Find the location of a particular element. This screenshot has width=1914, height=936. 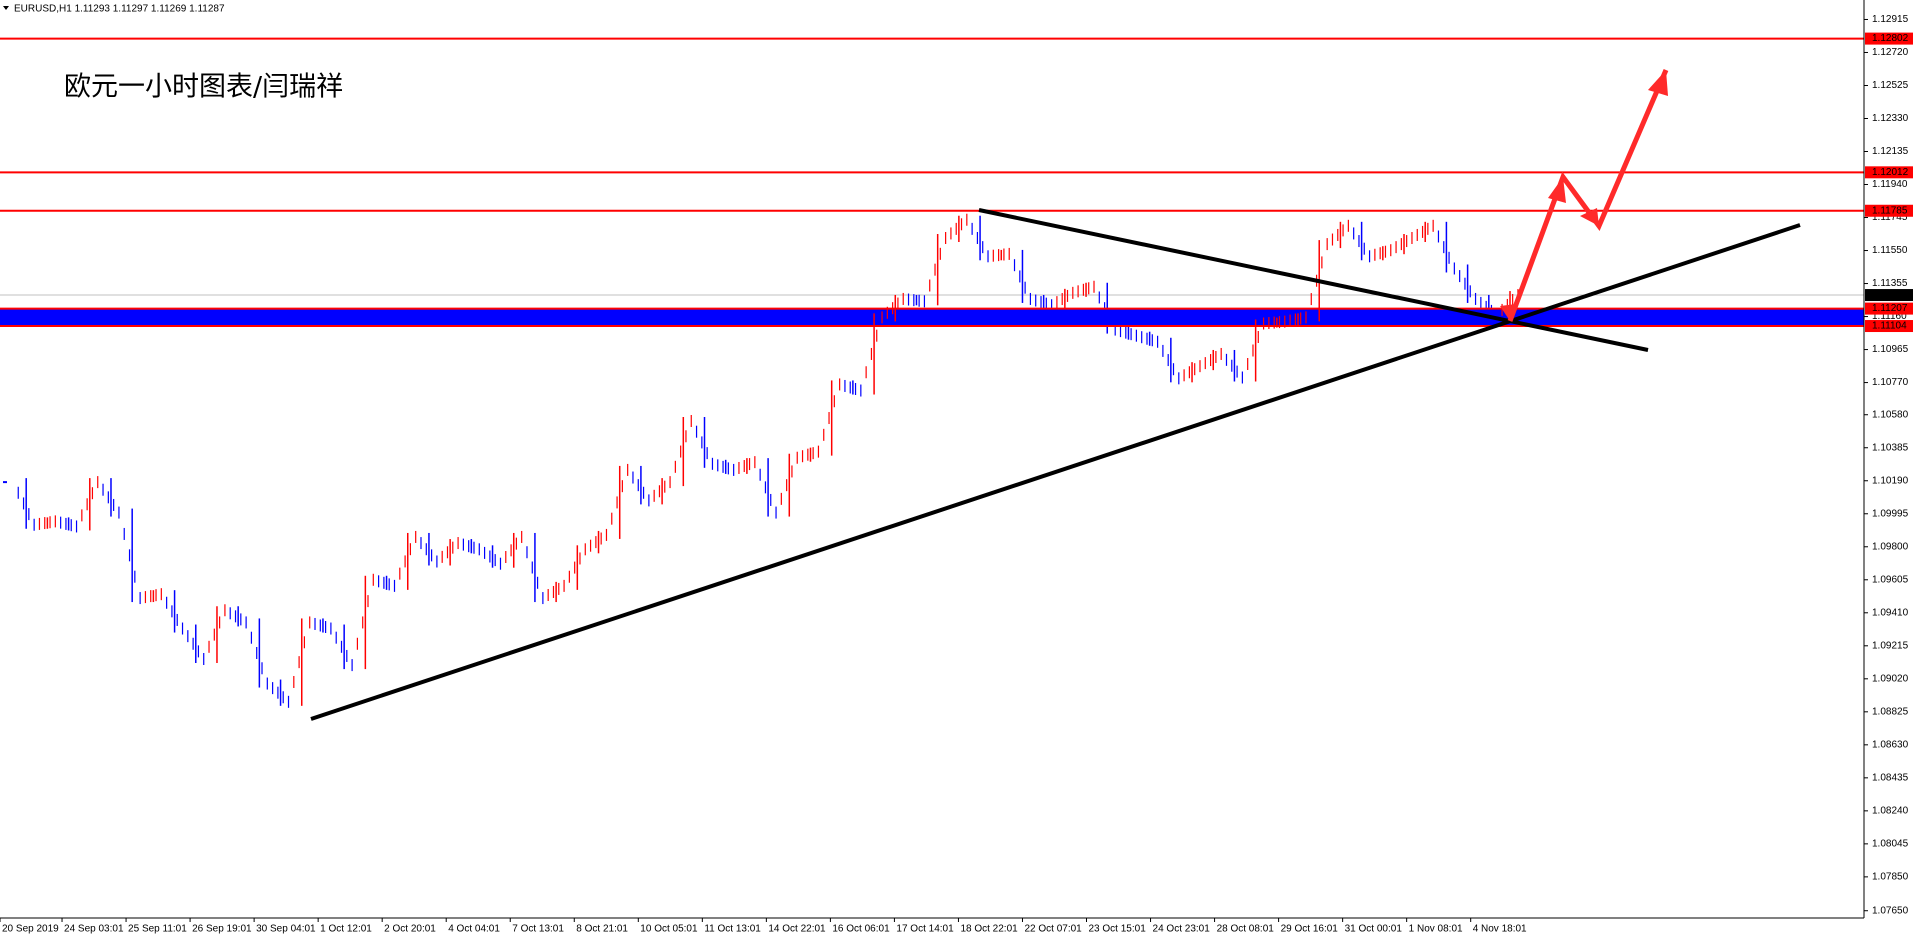

y-tick-label: 1.10190 is located at coordinates (1890, 480).